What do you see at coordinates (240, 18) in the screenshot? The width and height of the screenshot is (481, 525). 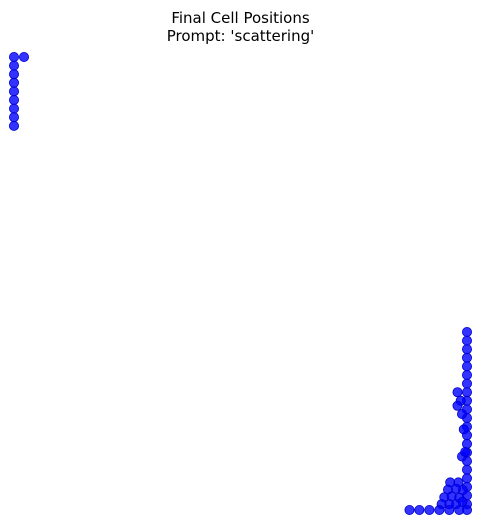 I see `chart-title: Final Cell Positions` at bounding box center [240, 18].